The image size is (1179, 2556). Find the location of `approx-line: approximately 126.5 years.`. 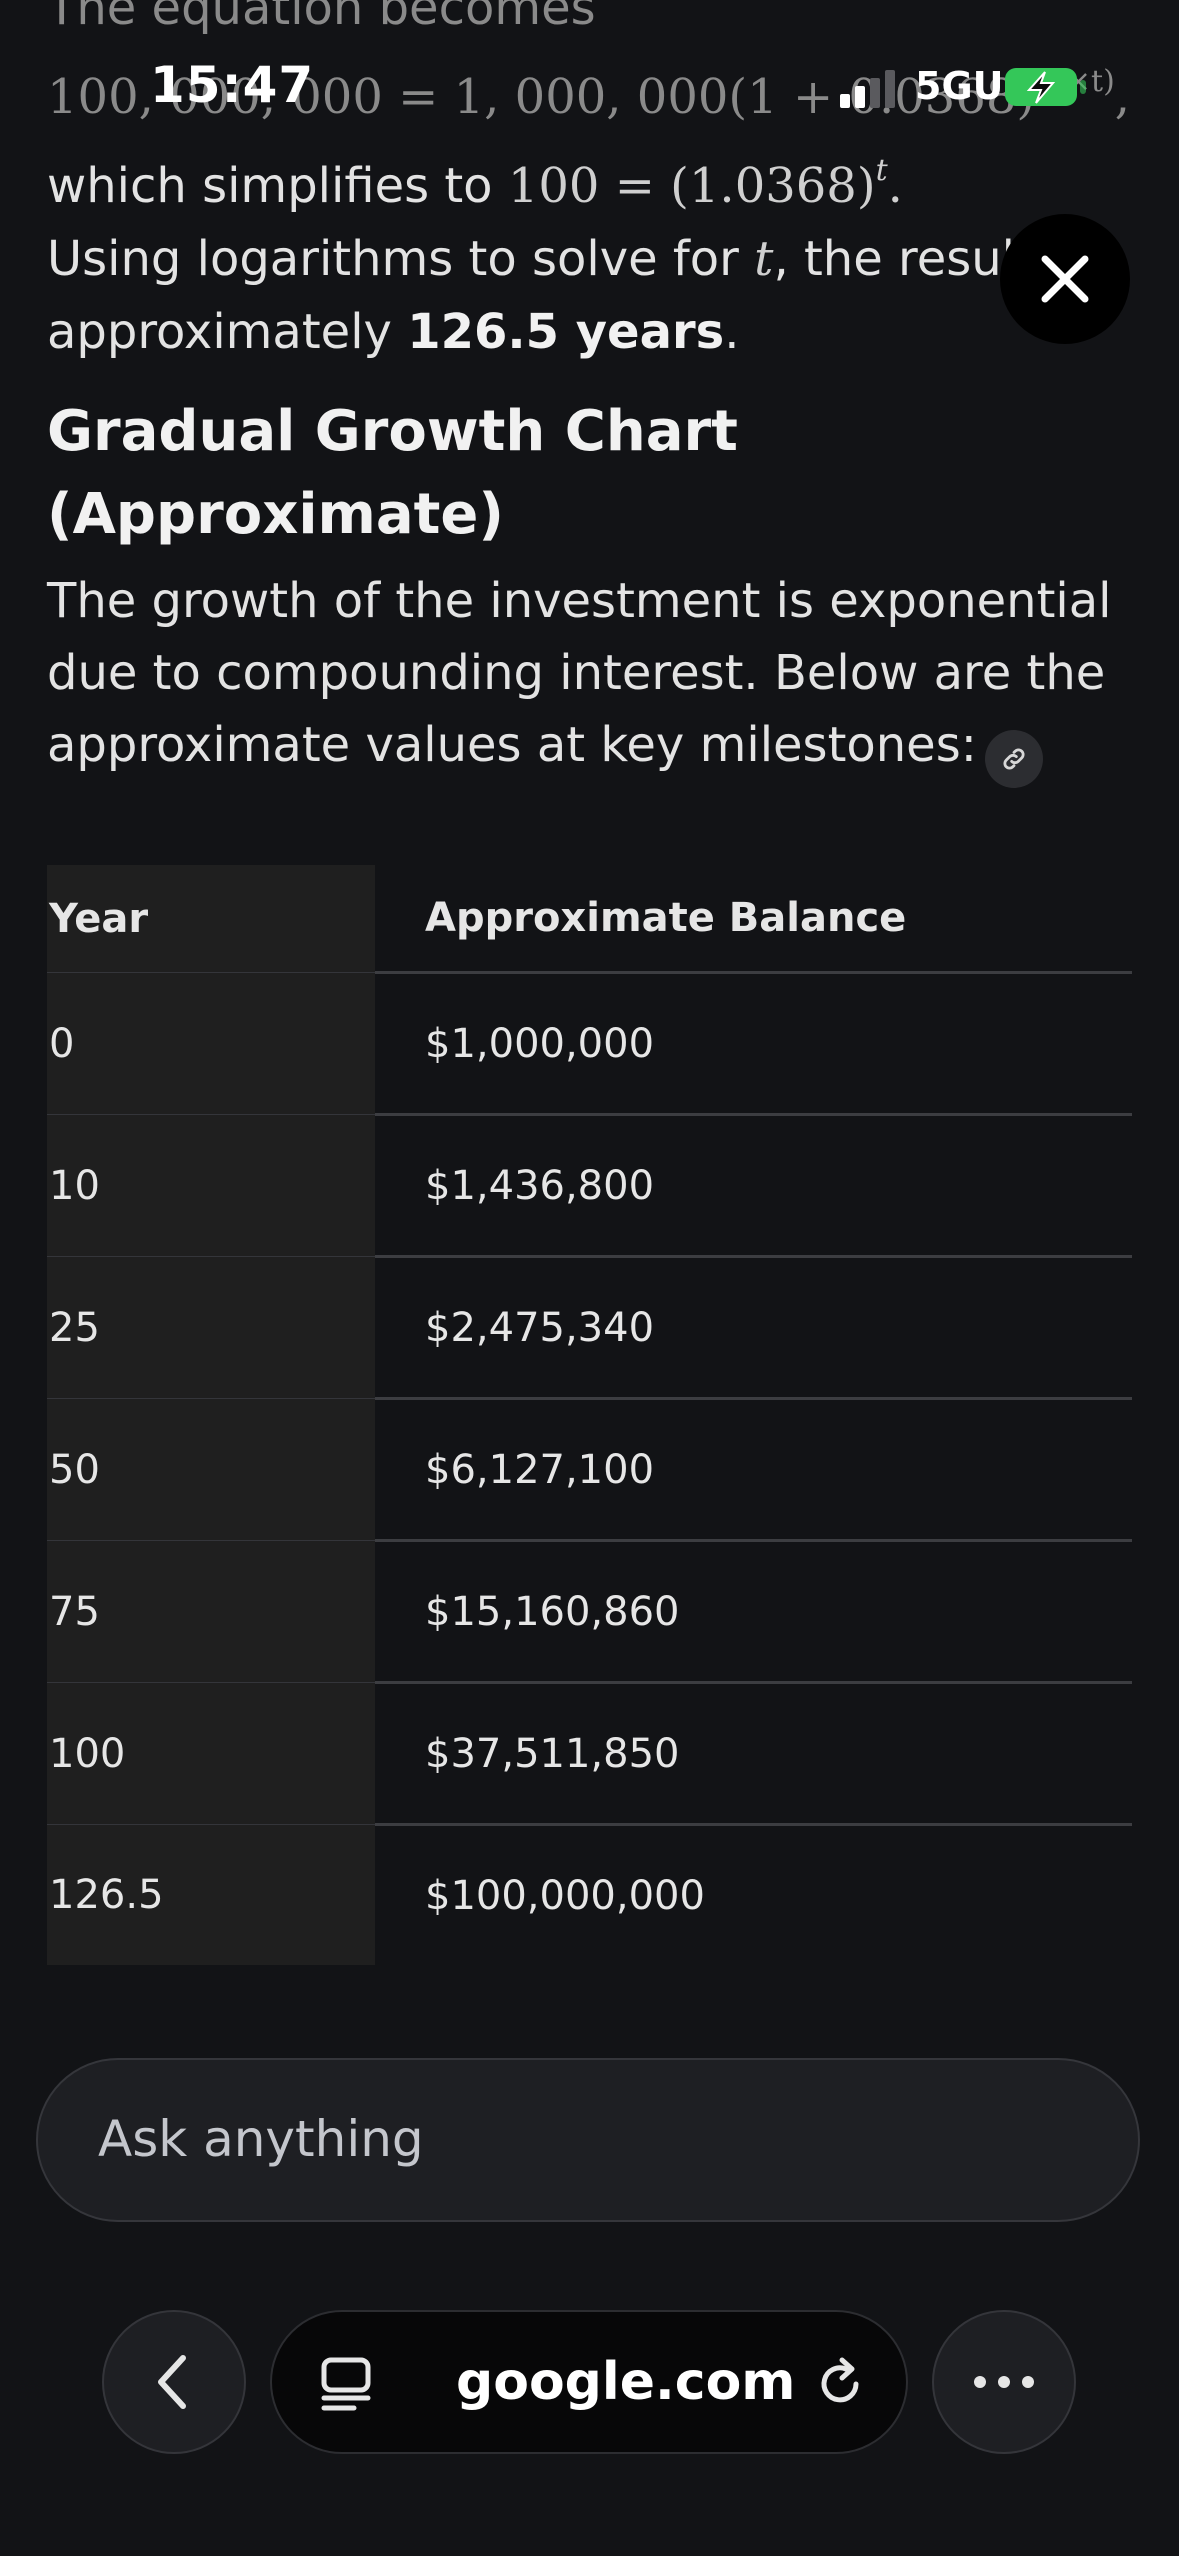

approx-line: approximately 126.5 years. is located at coordinates (589, 332).